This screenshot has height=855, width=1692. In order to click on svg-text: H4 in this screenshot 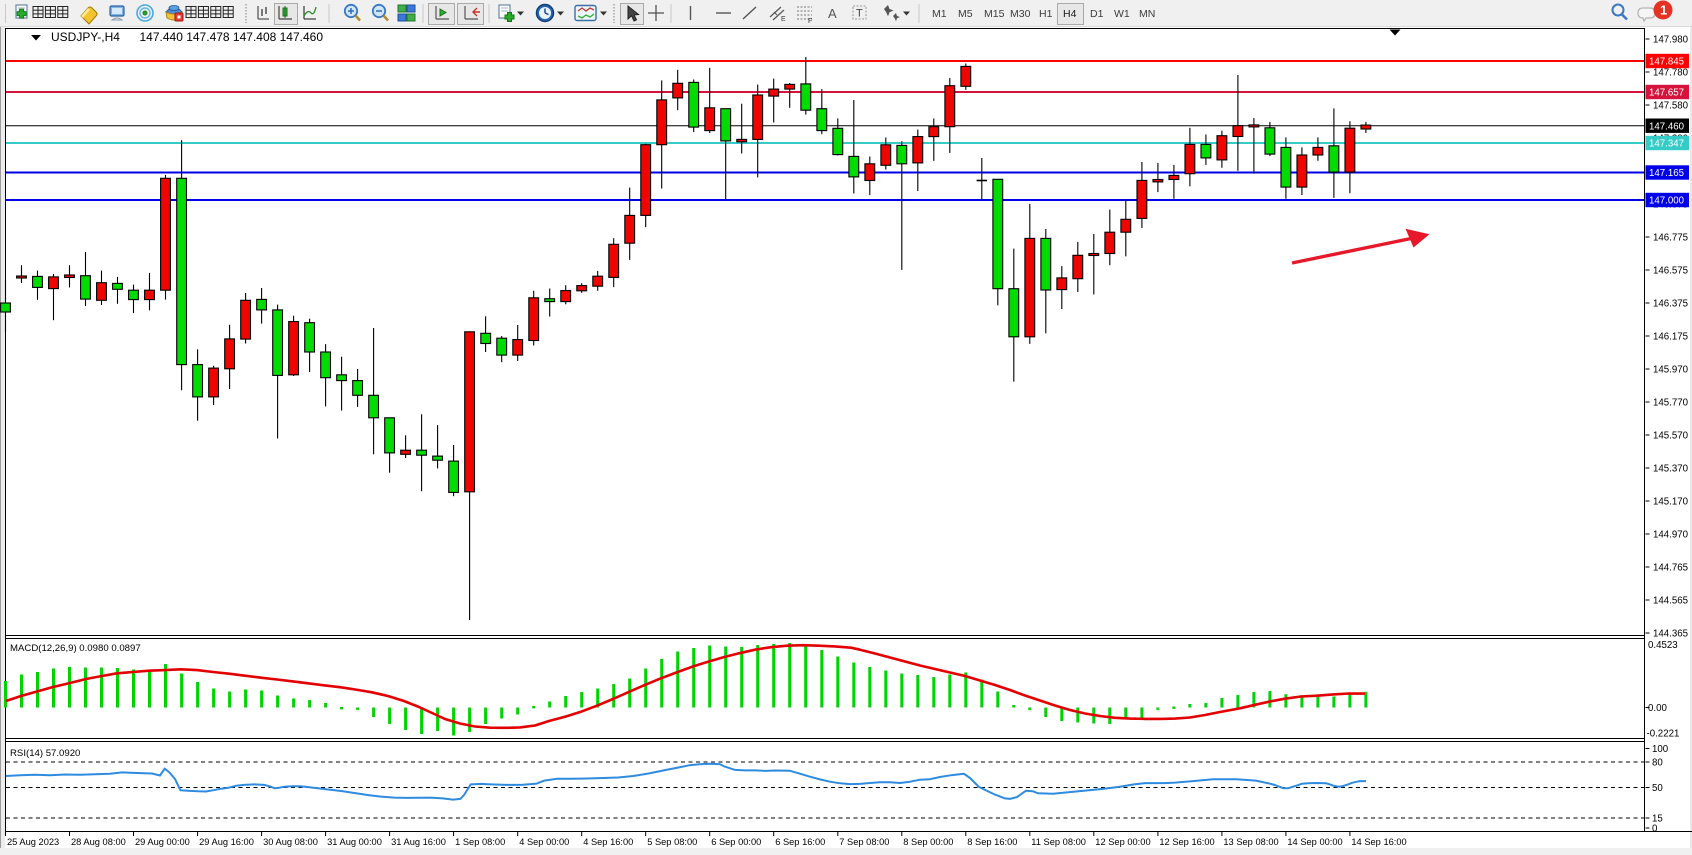, I will do `click(1070, 14)`.